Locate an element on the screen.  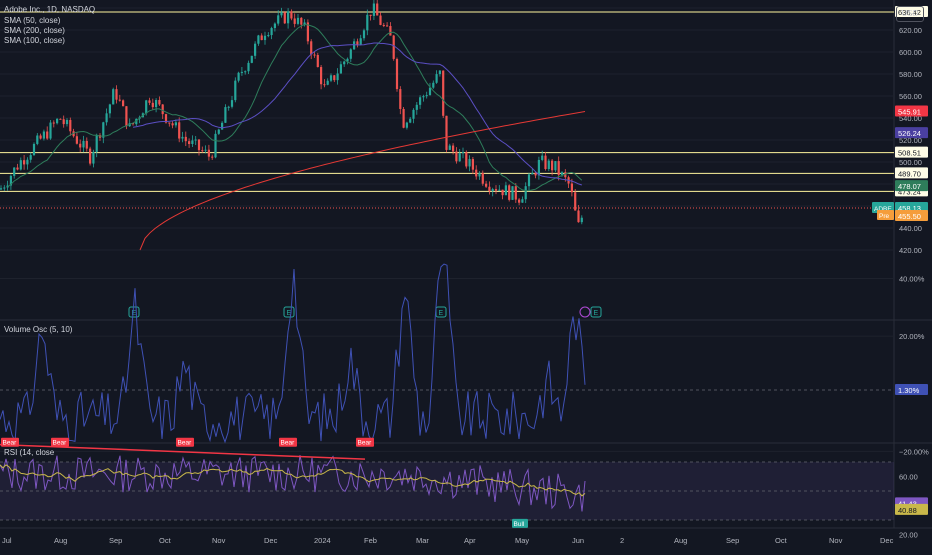
time-axis-label: Sep is located at coordinates (115, 540).